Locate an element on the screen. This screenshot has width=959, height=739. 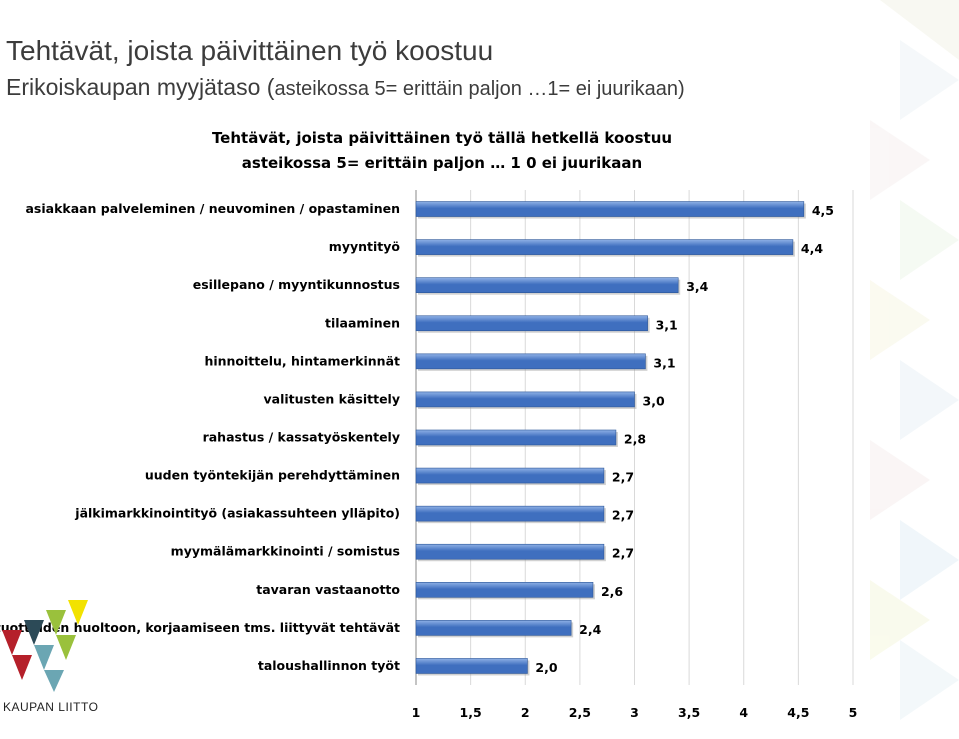
kaupan-liitto-logo is located at coordinates (45, 646).